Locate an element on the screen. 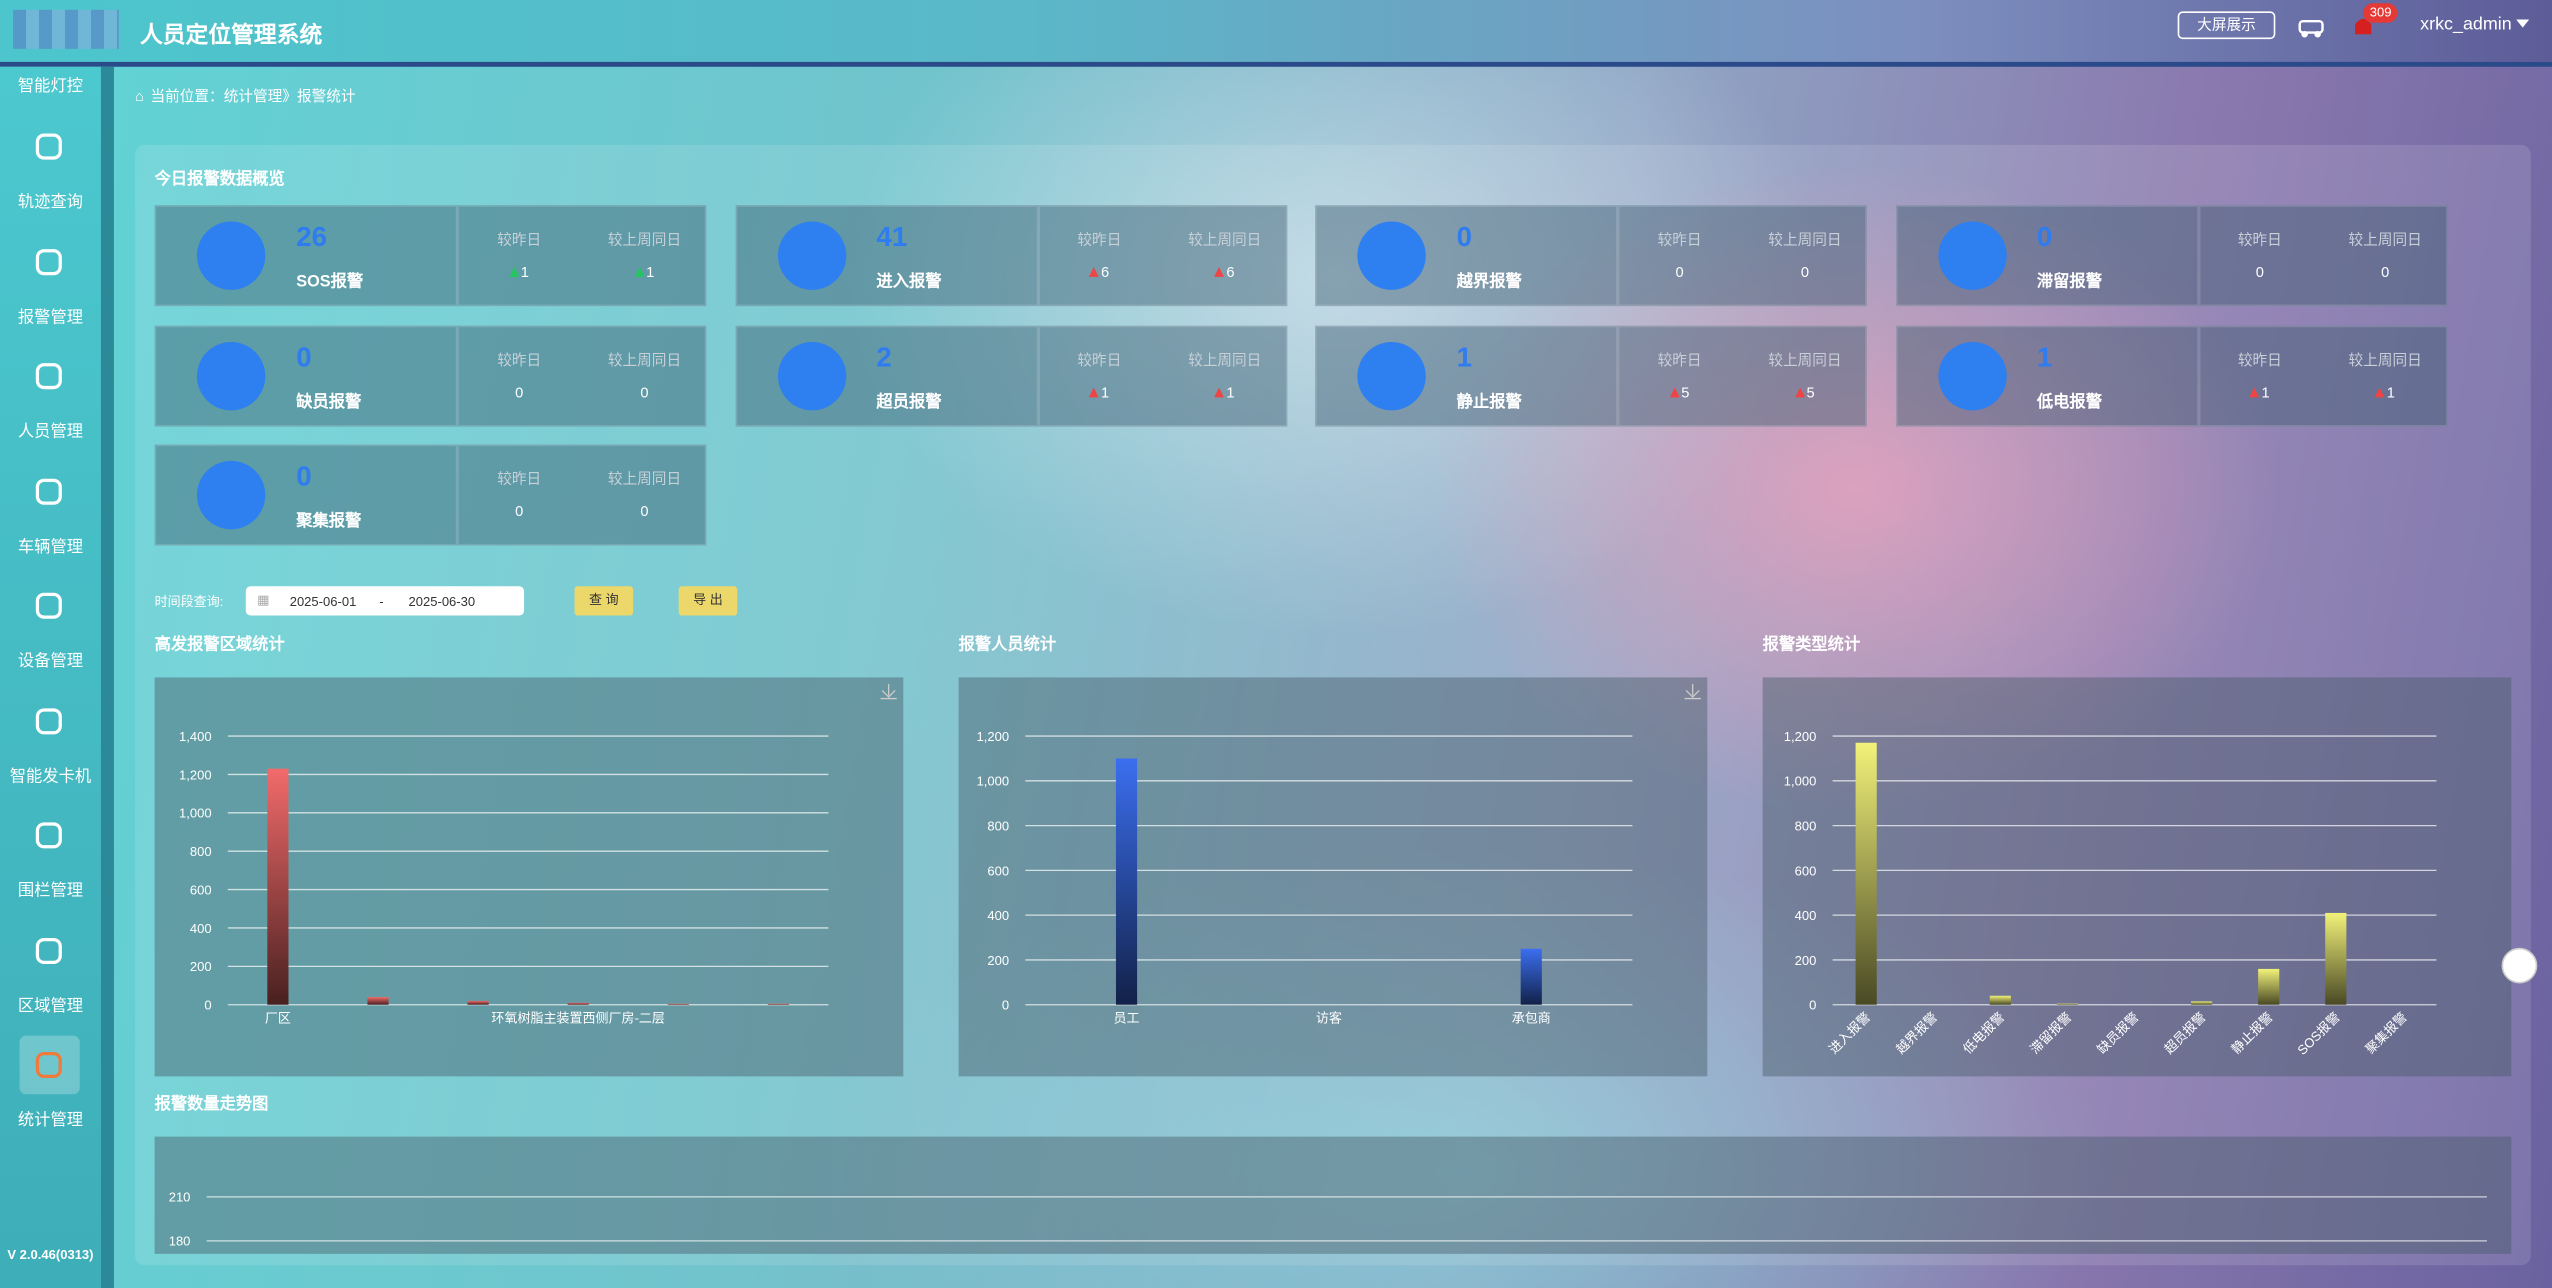 This screenshot has width=2552, height=1288. chart-title: 高发报警区域统计 is located at coordinates (220, 644).